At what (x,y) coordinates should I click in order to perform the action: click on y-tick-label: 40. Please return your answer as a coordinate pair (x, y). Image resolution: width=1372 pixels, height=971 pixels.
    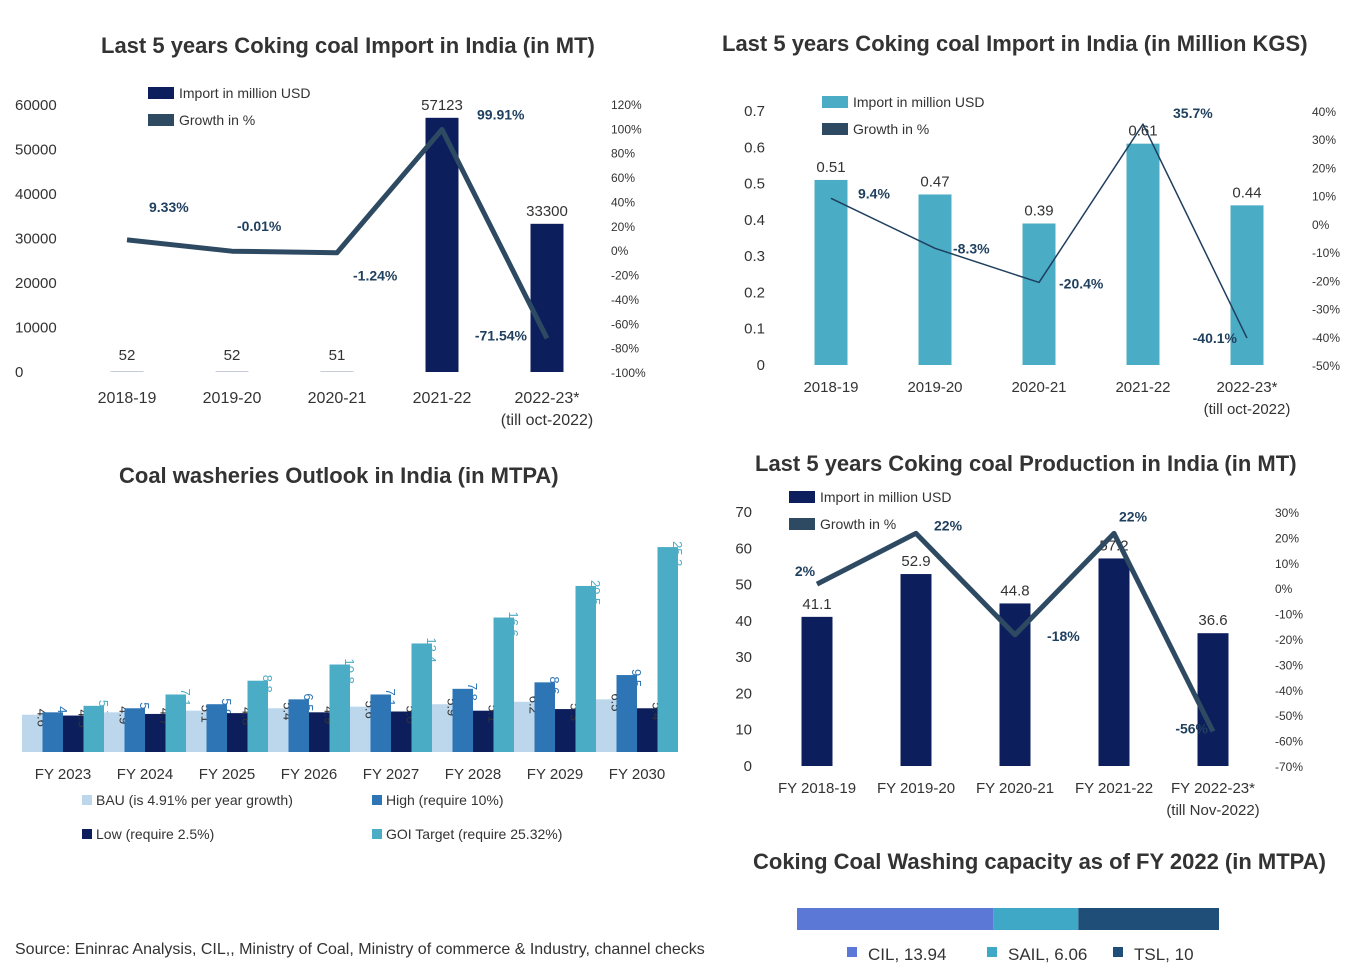
    Looking at the image, I should click on (743, 621).